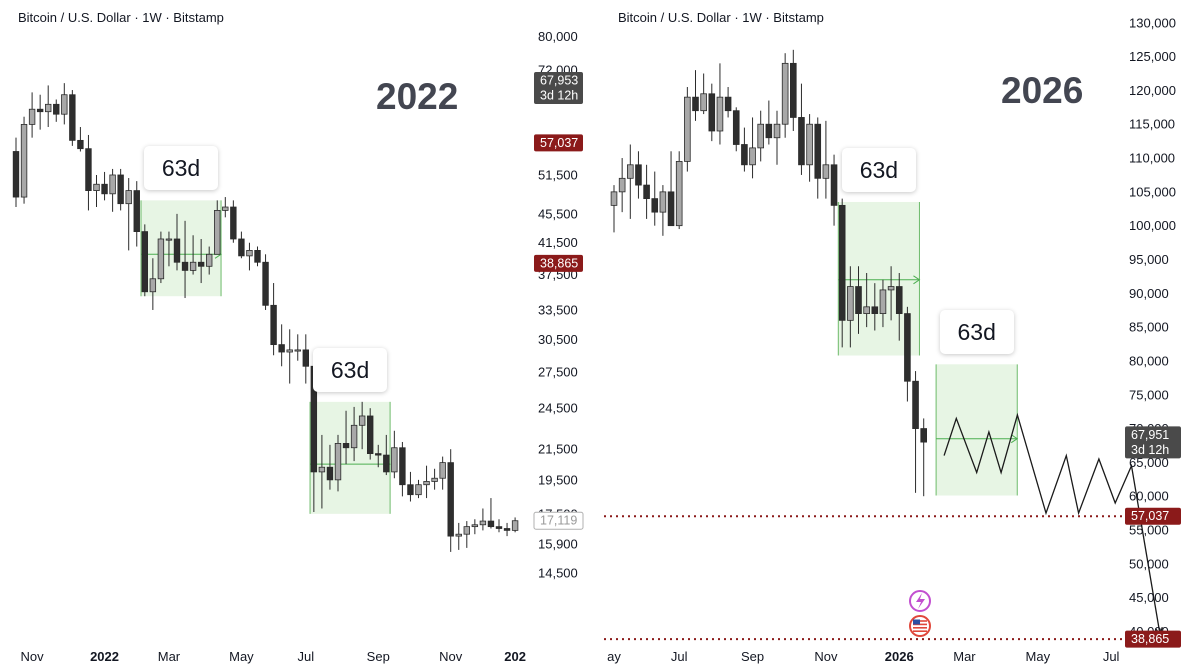 This screenshot has width=1200, height=669. What do you see at coordinates (558, 543) in the screenshot?
I see `y-axis-tick-label: 15,900` at bounding box center [558, 543].